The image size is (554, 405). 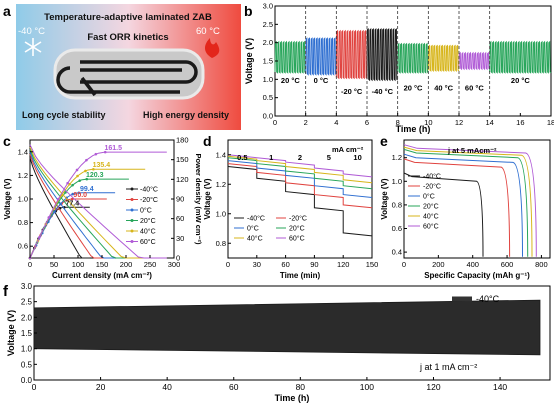 What do you see at coordinates (429, 197) in the screenshot?
I see `legend-label: 0°C` at bounding box center [429, 197].